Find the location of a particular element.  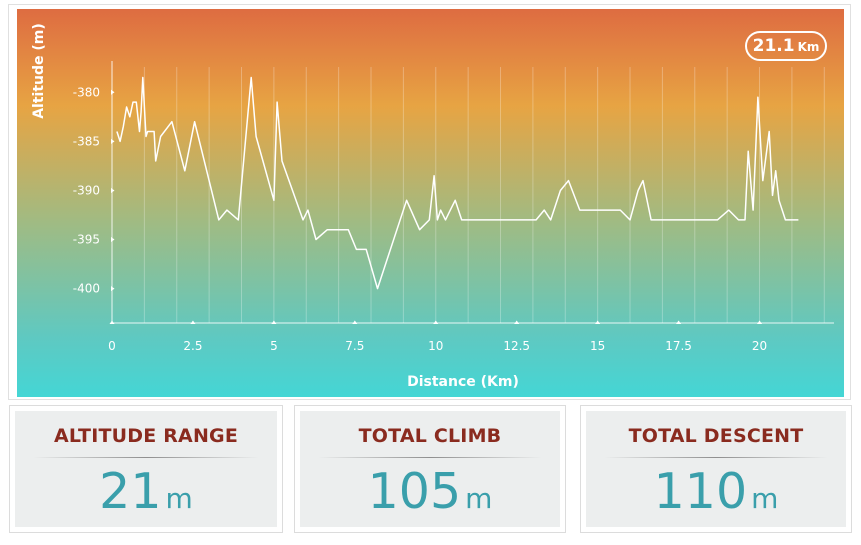

x-tick-label: 5 is located at coordinates (274, 346).